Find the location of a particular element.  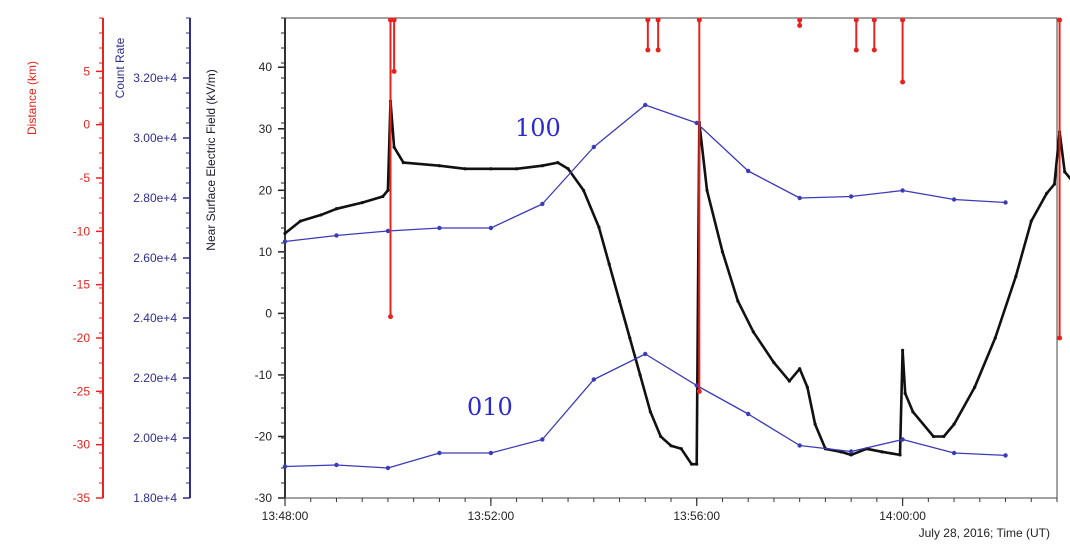

annotation-100: 100 is located at coordinates (538, 128).